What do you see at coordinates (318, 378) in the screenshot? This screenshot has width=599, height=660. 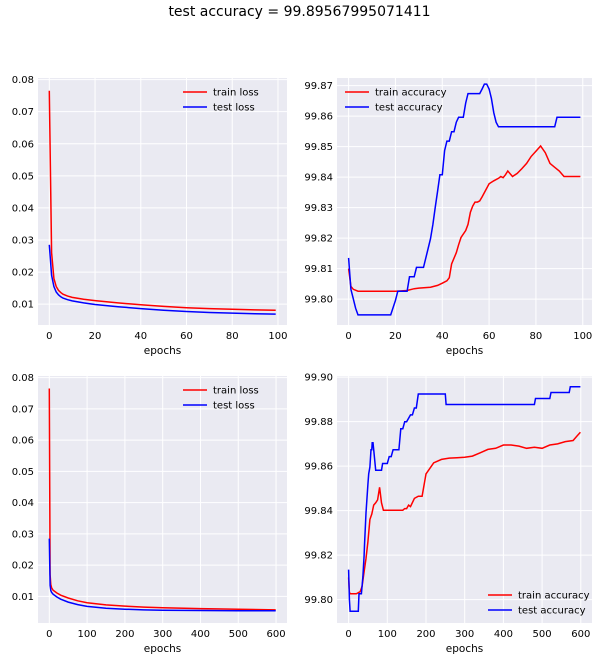 I see `y-tick-label: 99.90` at bounding box center [318, 378].